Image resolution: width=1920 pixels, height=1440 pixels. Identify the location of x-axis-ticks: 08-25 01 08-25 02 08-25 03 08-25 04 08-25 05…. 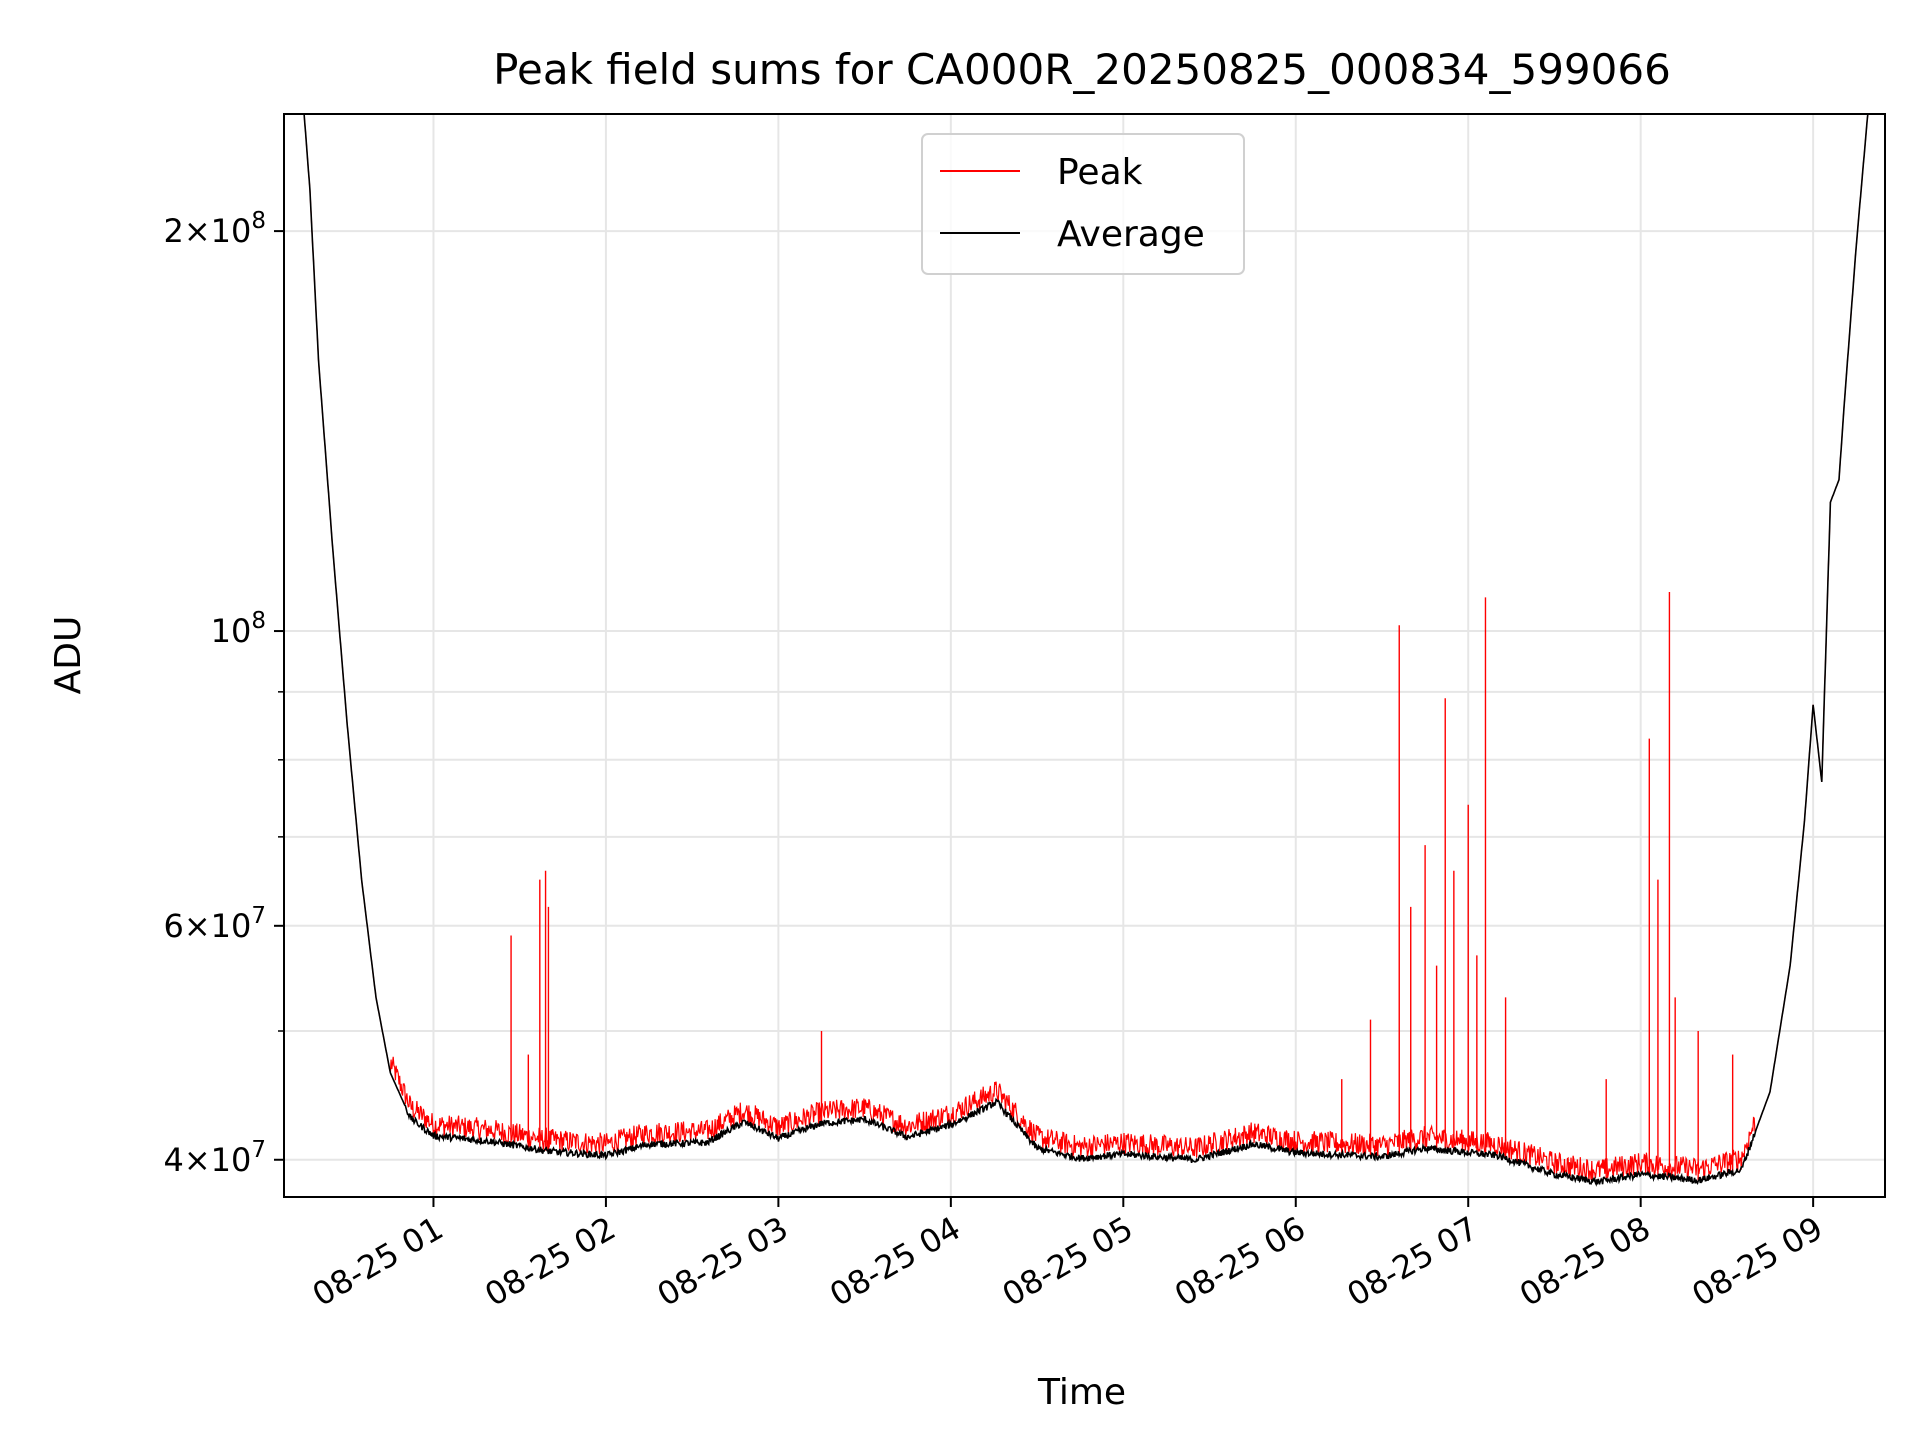
(1067, 1255).